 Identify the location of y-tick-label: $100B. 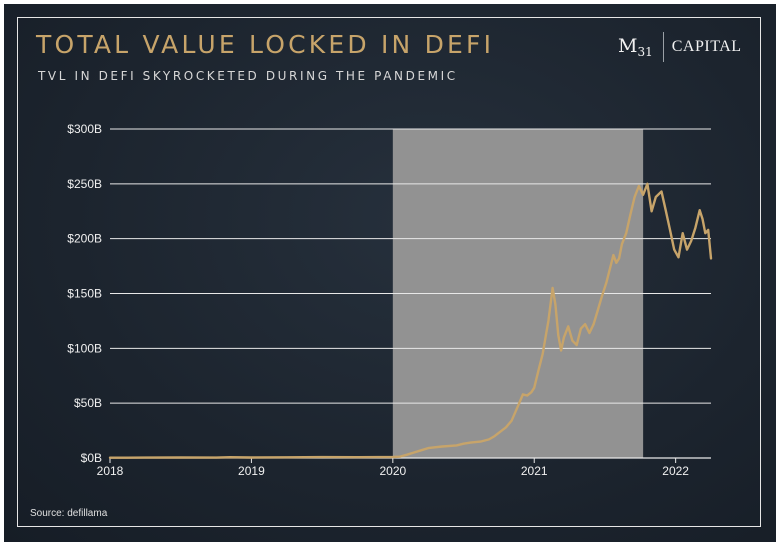
(84, 348).